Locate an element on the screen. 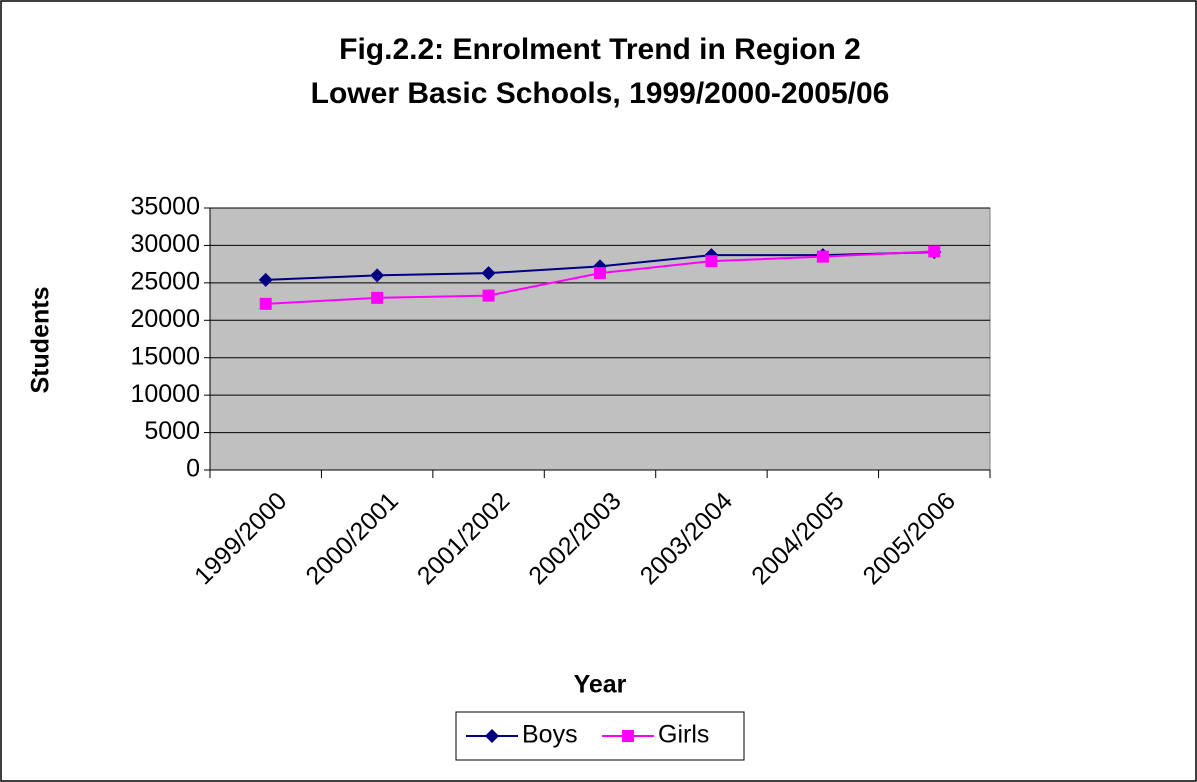 The image size is (1197, 782). legend-label: Girls is located at coordinates (683, 735).